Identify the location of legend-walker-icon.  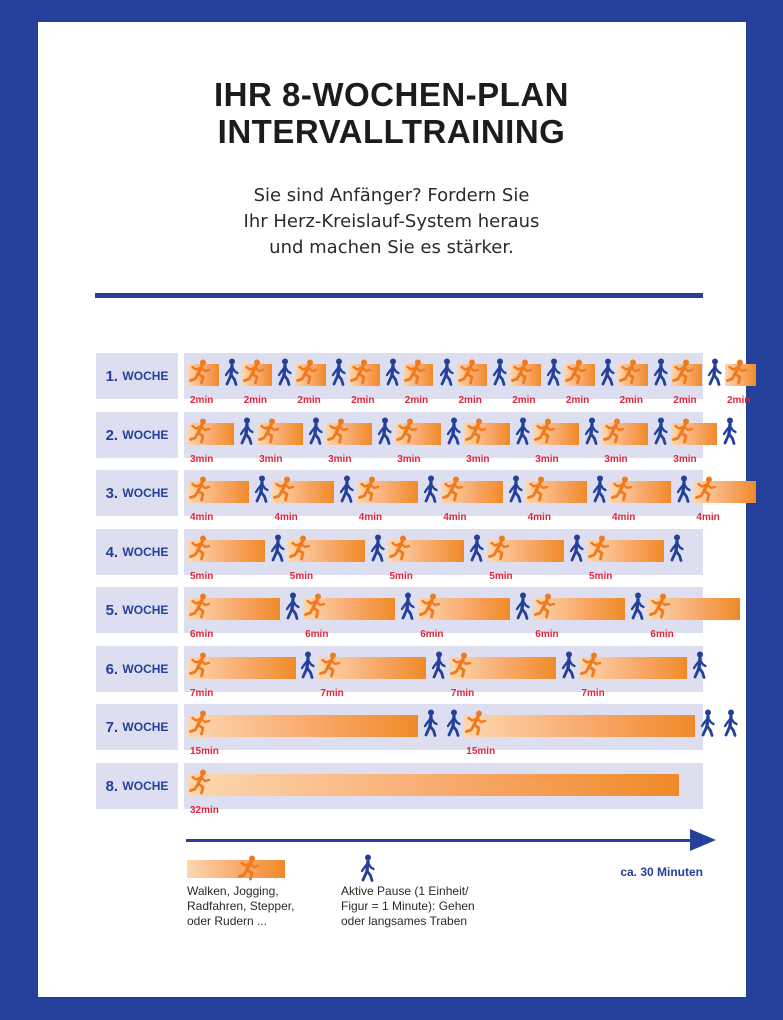
(367, 870).